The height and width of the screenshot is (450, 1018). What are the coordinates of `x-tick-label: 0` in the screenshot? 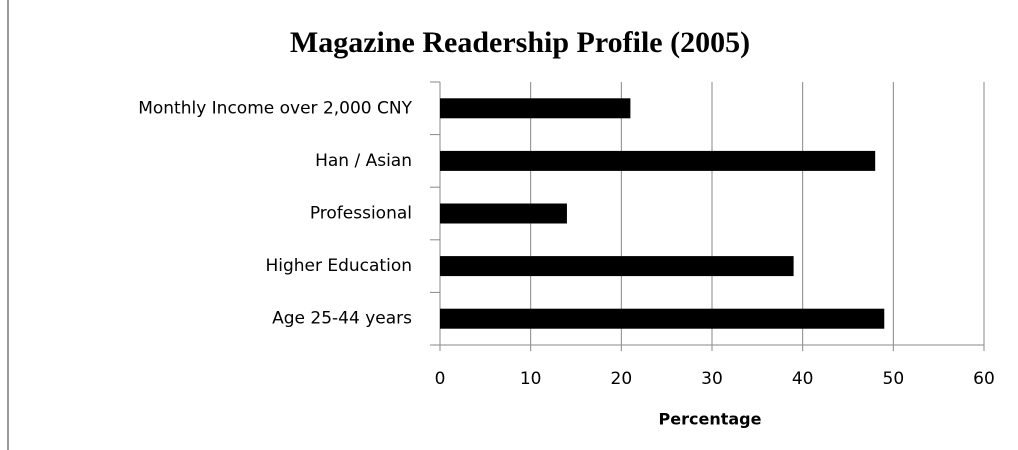 It's located at (440, 379).